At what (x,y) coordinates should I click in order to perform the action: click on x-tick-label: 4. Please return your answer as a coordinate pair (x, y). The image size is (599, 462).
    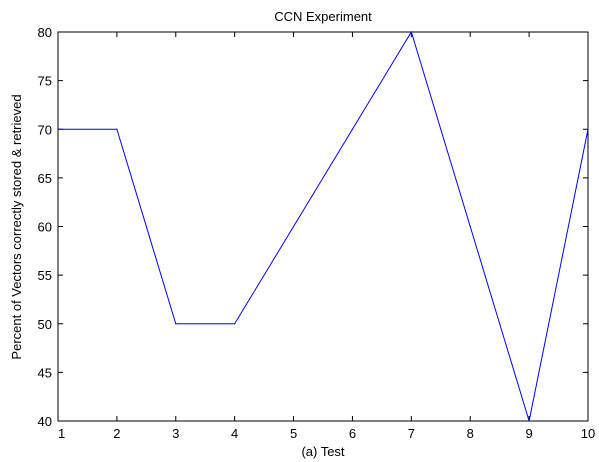
    Looking at the image, I should click on (234, 433).